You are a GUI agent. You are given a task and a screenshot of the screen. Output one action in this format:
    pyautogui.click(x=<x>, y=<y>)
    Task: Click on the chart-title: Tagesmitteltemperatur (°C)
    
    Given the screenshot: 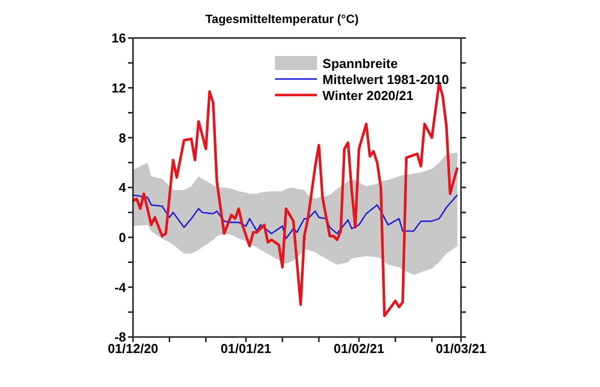 What is the action you would take?
    pyautogui.click(x=282, y=19)
    